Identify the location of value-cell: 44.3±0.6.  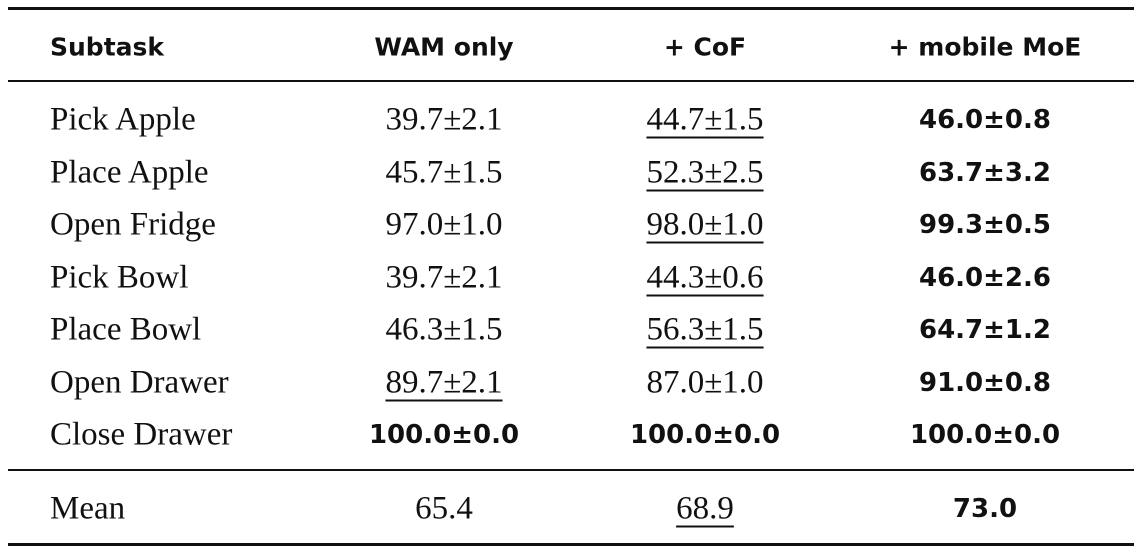
(705, 277).